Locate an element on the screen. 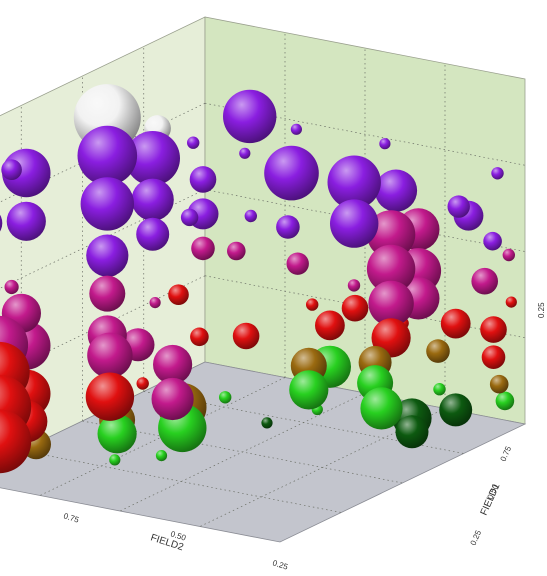  y-axis-title: FIELD1 is located at coordinates (491, 499).